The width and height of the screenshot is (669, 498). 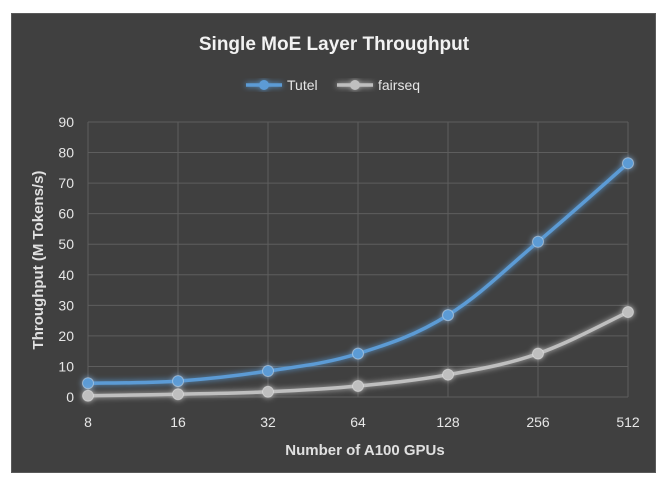 What do you see at coordinates (66, 122) in the screenshot?
I see `y-tick-label: 90` at bounding box center [66, 122].